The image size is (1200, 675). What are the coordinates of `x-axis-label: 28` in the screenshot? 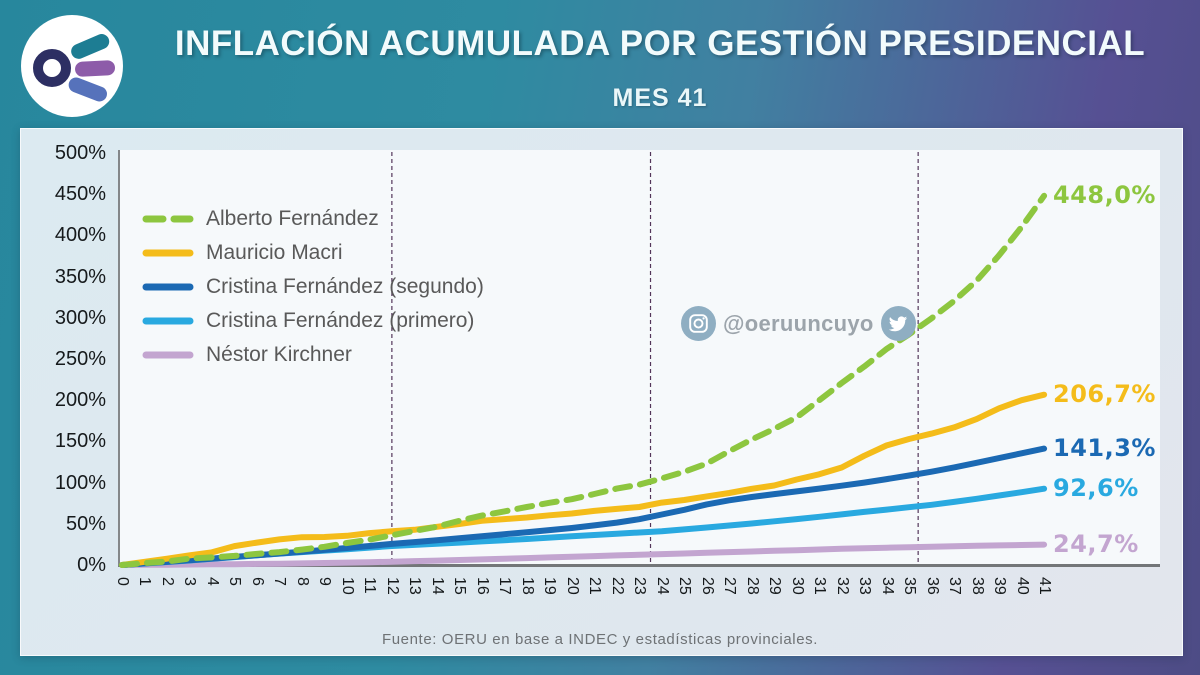 It's located at (752, 586).